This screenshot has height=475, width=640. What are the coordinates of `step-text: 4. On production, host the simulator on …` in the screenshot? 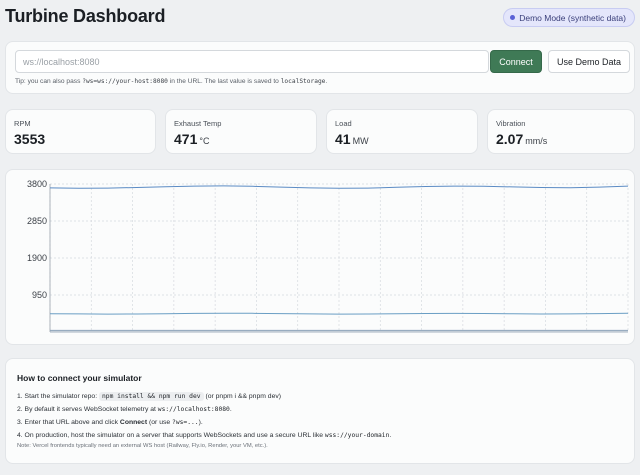 It's located at (170, 435).